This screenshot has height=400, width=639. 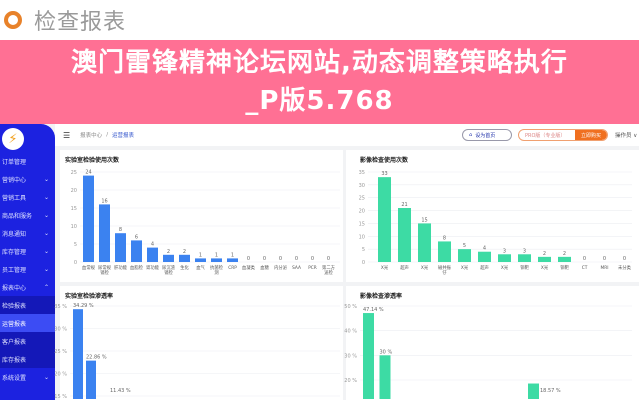 I want to click on card-image-rate, so click(x=492, y=343).